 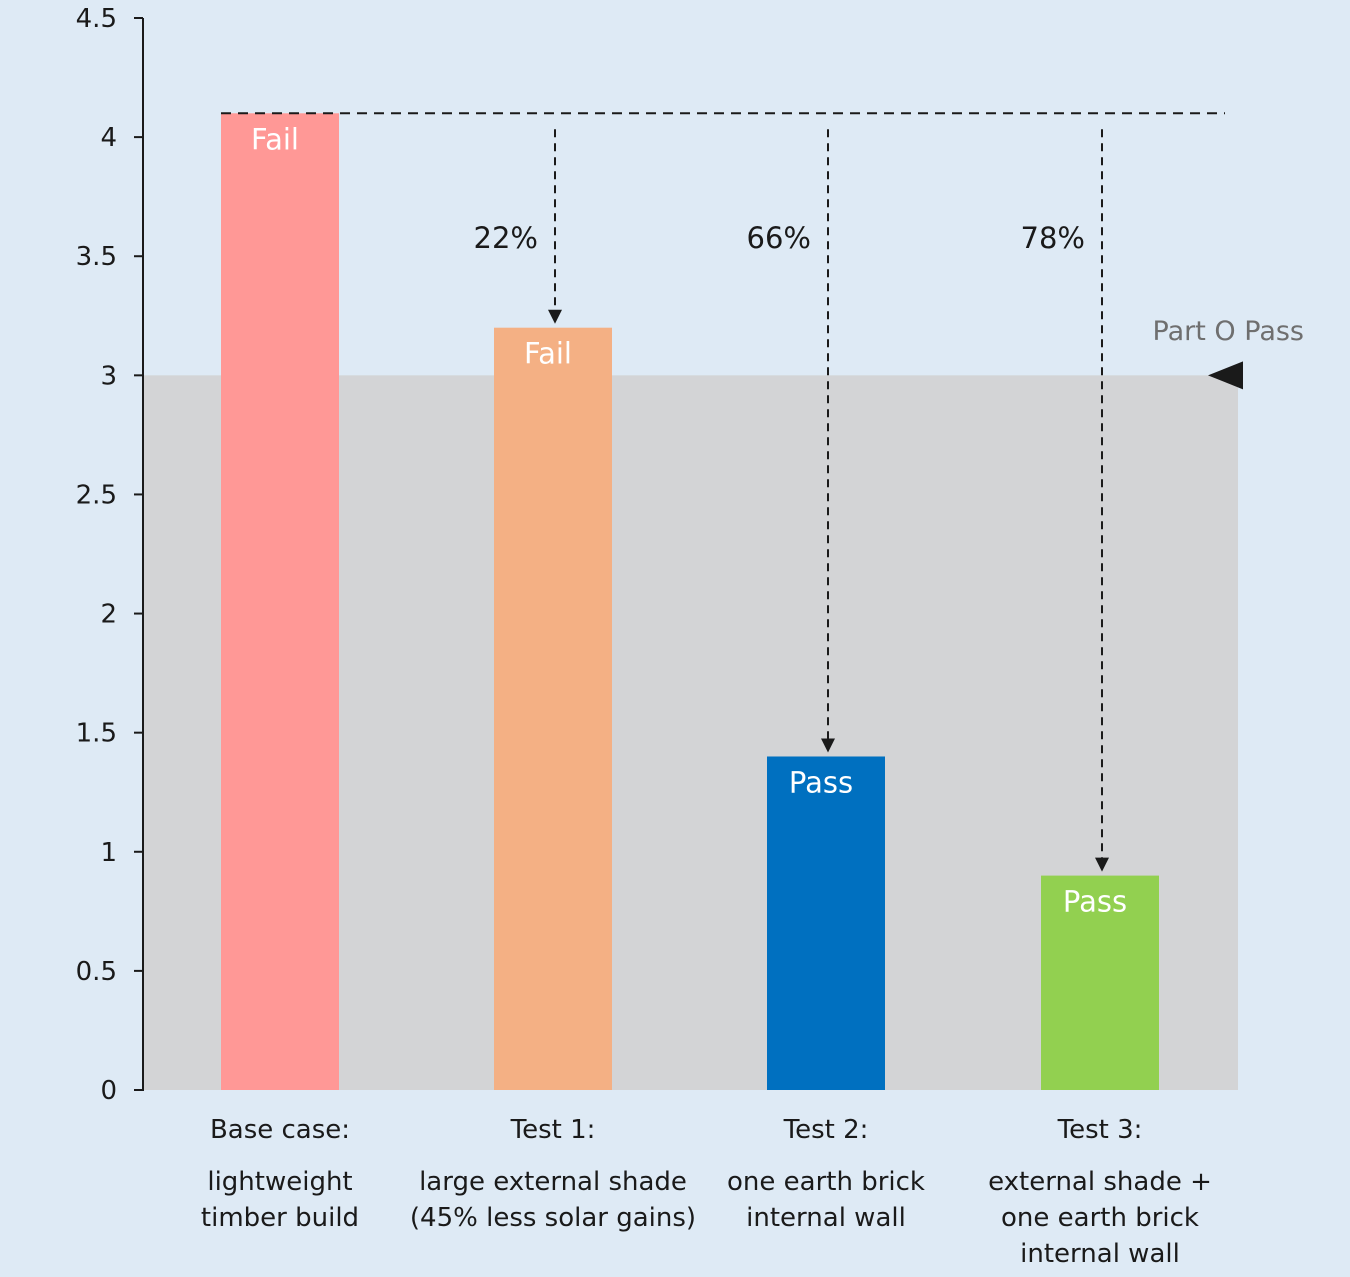 I want to click on y-tick-label: 2, so click(x=108, y=615).